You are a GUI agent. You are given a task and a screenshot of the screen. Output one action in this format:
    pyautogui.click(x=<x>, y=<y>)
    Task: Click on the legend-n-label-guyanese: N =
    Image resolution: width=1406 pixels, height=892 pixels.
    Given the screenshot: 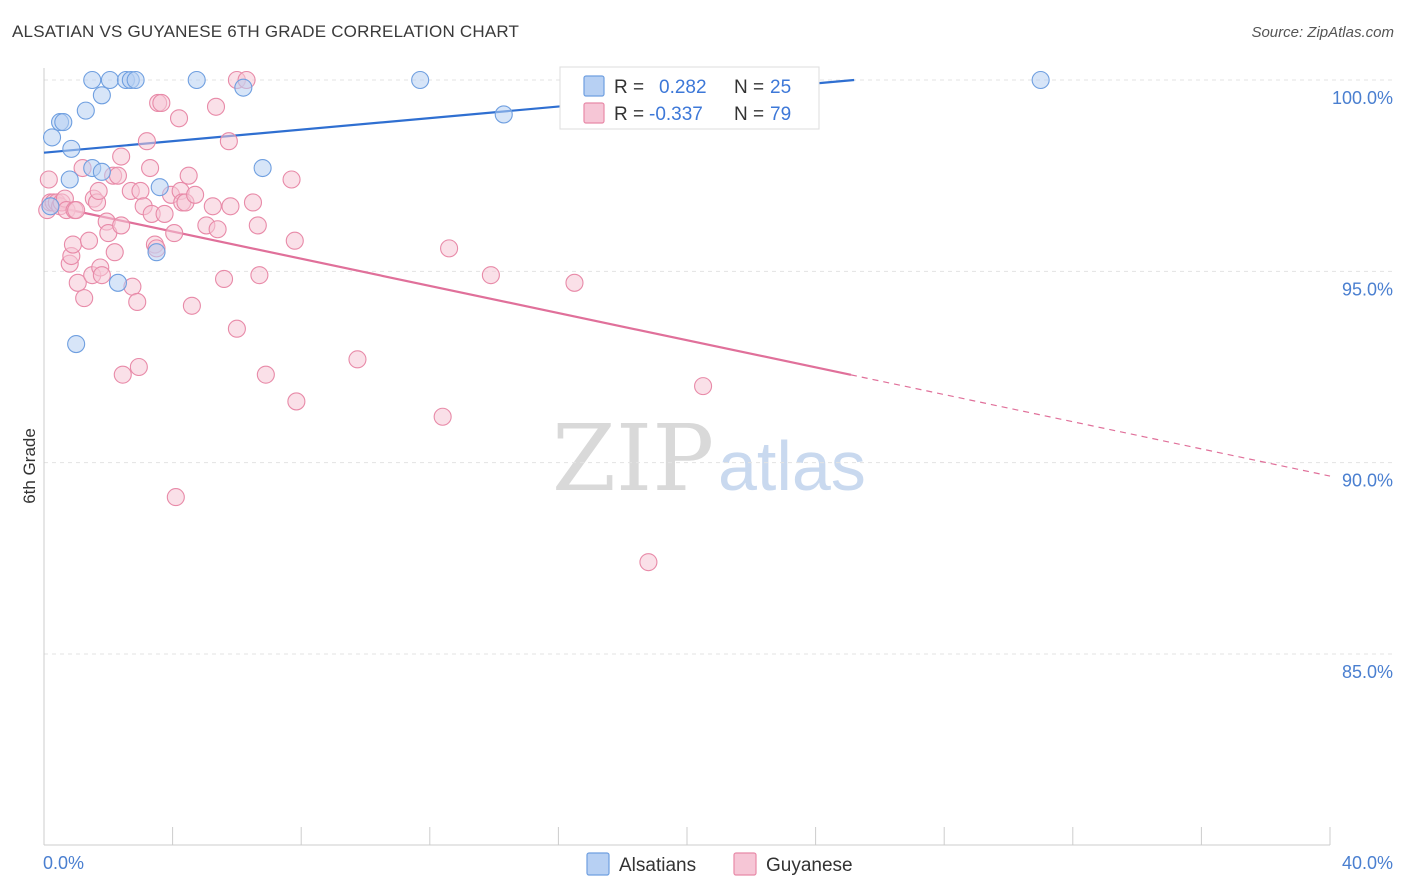 What is the action you would take?
    pyautogui.click(x=749, y=114)
    